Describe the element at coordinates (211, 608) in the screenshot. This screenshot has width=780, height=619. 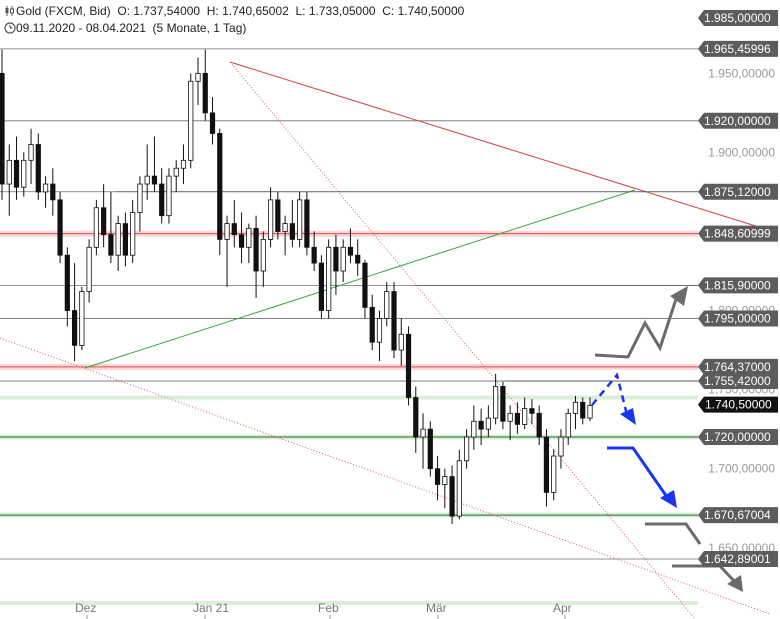
I see `x-tick-label: Jan 21` at that location.